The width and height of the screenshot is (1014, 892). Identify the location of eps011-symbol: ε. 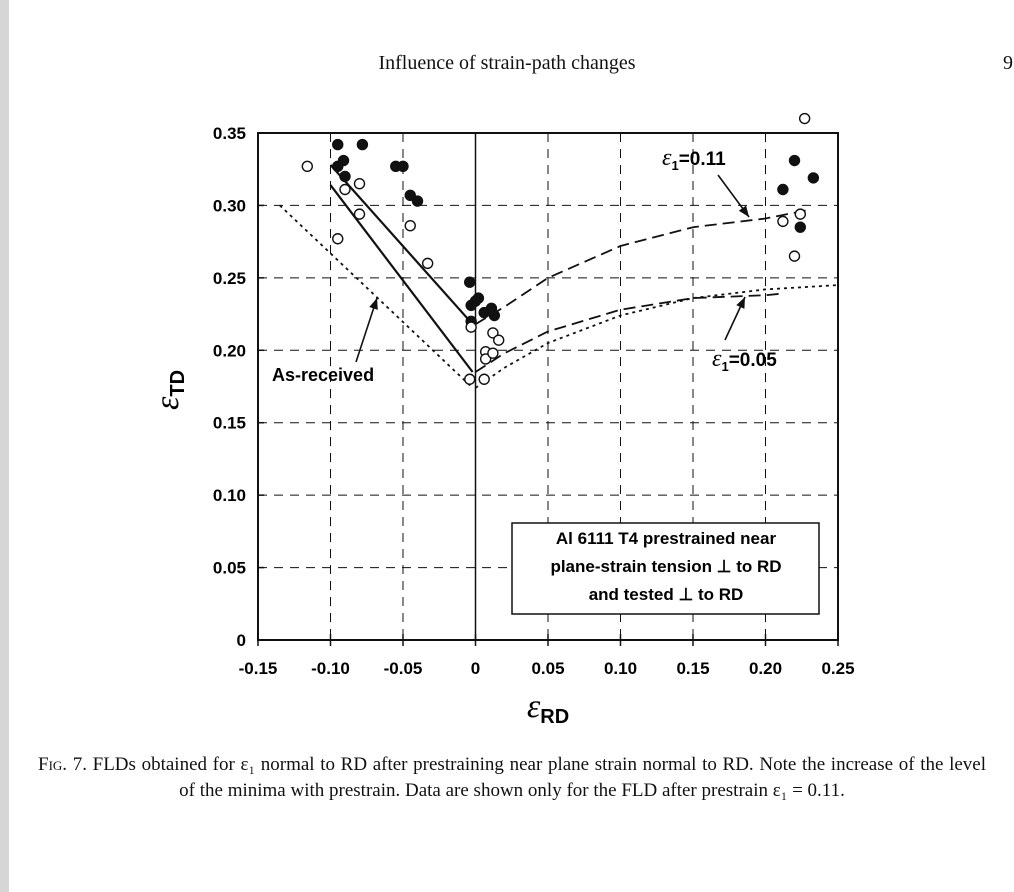
(667, 158).